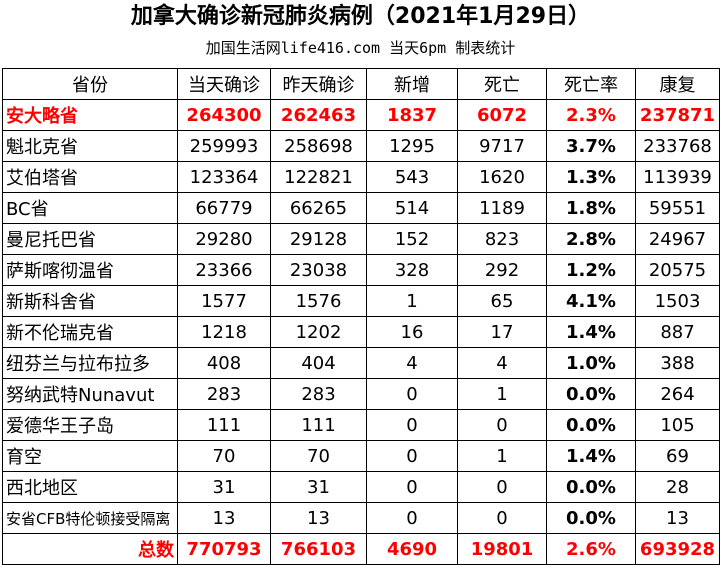 The image size is (721, 583). Describe the element at coordinates (677, 394) in the screenshot. I see `value-cell: 264` at that location.